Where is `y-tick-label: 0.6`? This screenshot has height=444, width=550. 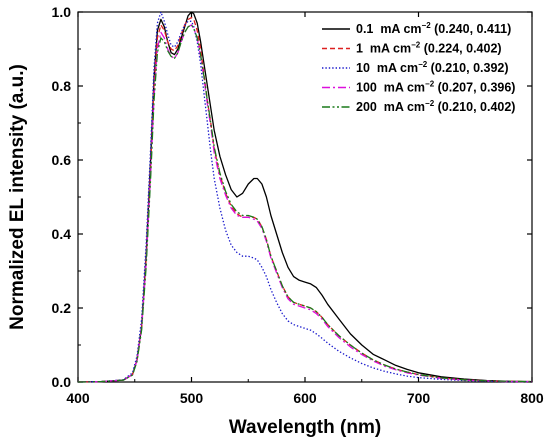 y-tick-label: 0.6 is located at coordinates (62, 160).